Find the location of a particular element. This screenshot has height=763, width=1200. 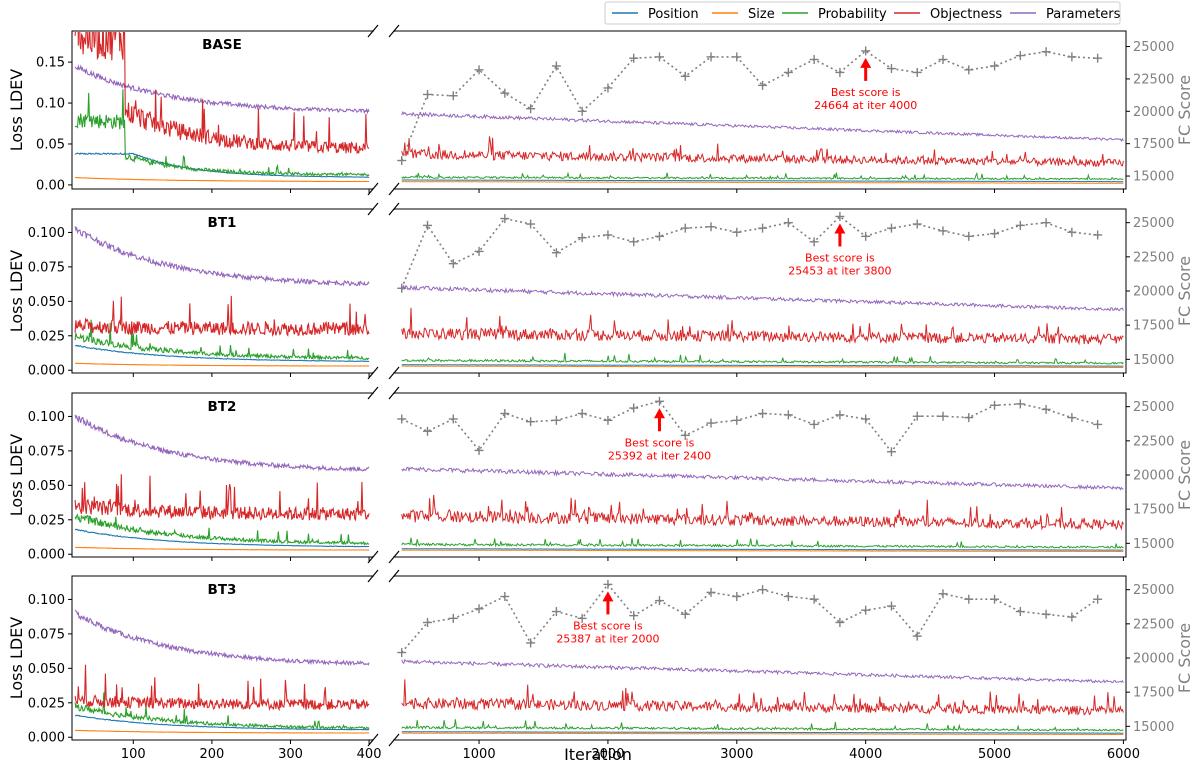

right-axes-frame is located at coordinates (760, 658).